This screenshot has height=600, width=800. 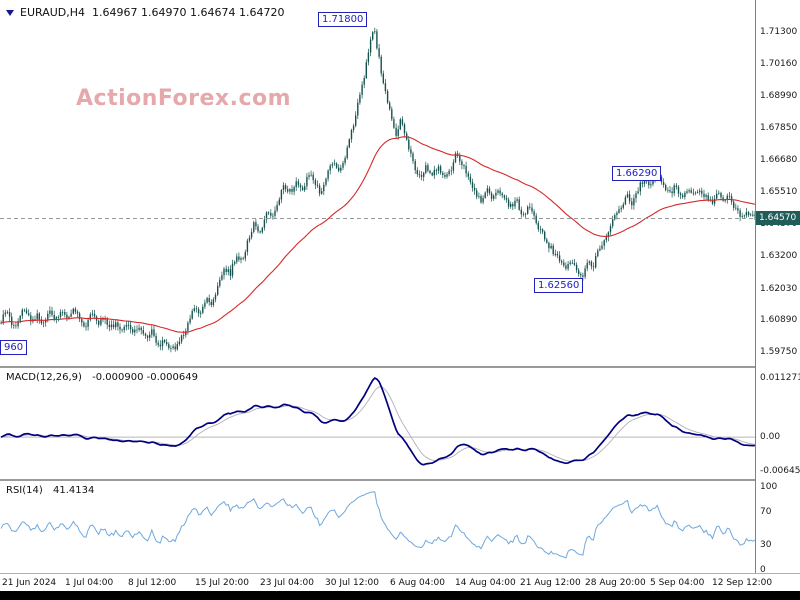 I want to click on rsi-panel: RSI(14) 41.4134, so click(x=378, y=527).